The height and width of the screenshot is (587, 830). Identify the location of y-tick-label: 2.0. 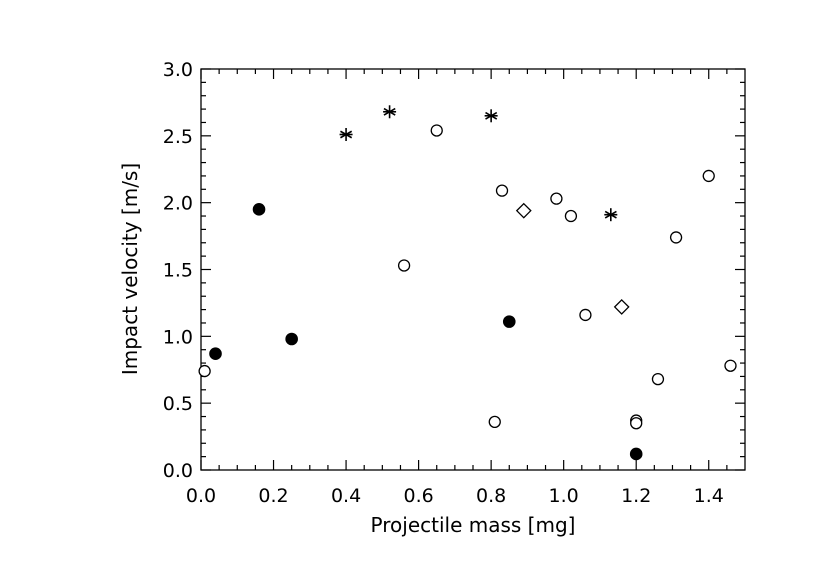
(178, 204).